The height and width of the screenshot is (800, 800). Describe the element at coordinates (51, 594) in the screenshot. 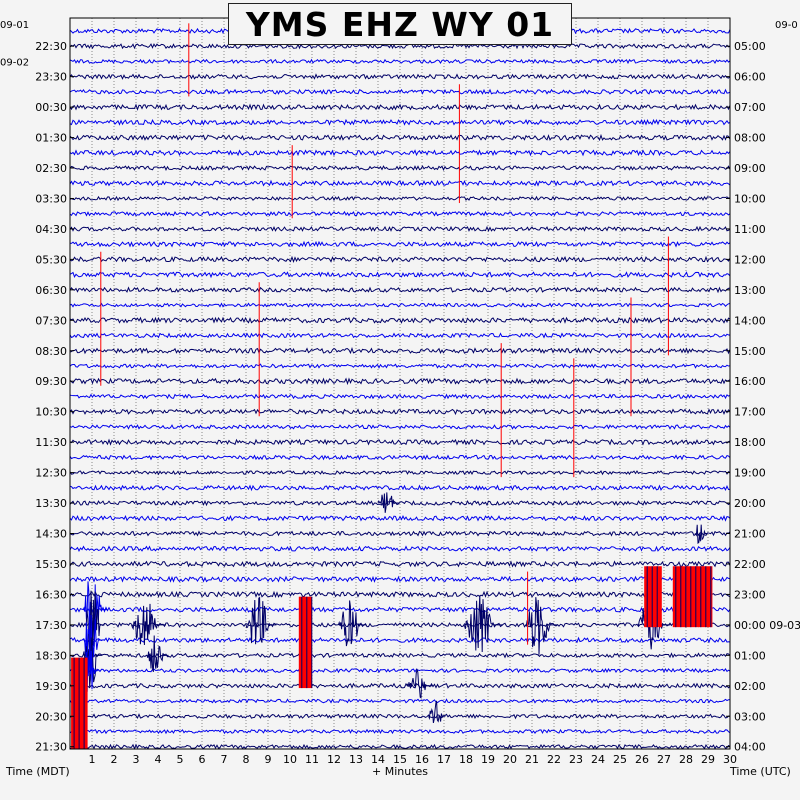

I see `left-tick-label: 16:30` at that location.